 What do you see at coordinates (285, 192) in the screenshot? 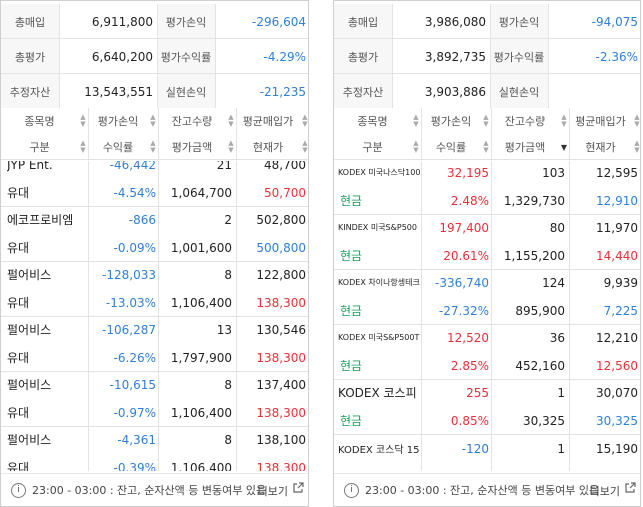
I see `stock-cur: 50,700` at bounding box center [285, 192].